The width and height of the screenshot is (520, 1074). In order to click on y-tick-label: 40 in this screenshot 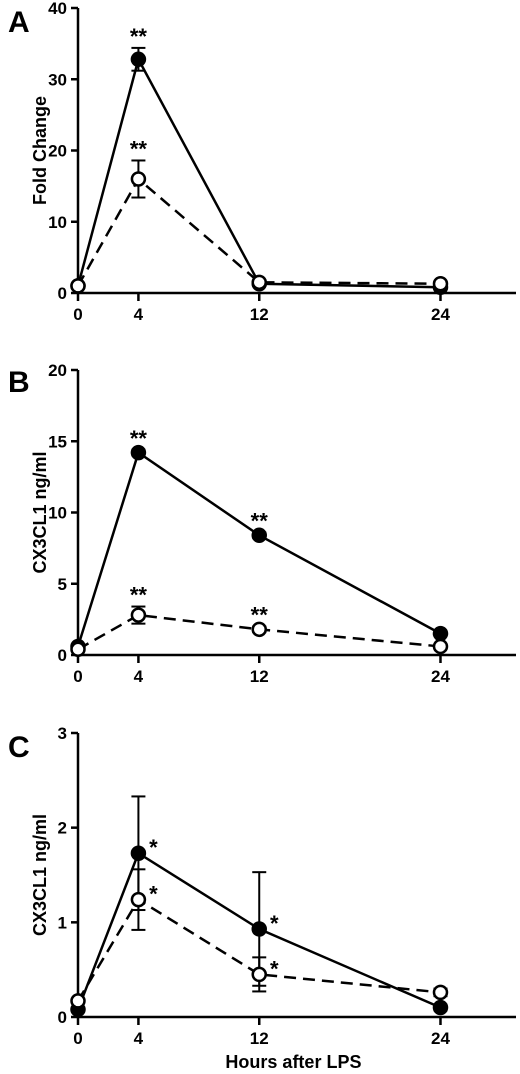, I will do `click(57, 9)`.